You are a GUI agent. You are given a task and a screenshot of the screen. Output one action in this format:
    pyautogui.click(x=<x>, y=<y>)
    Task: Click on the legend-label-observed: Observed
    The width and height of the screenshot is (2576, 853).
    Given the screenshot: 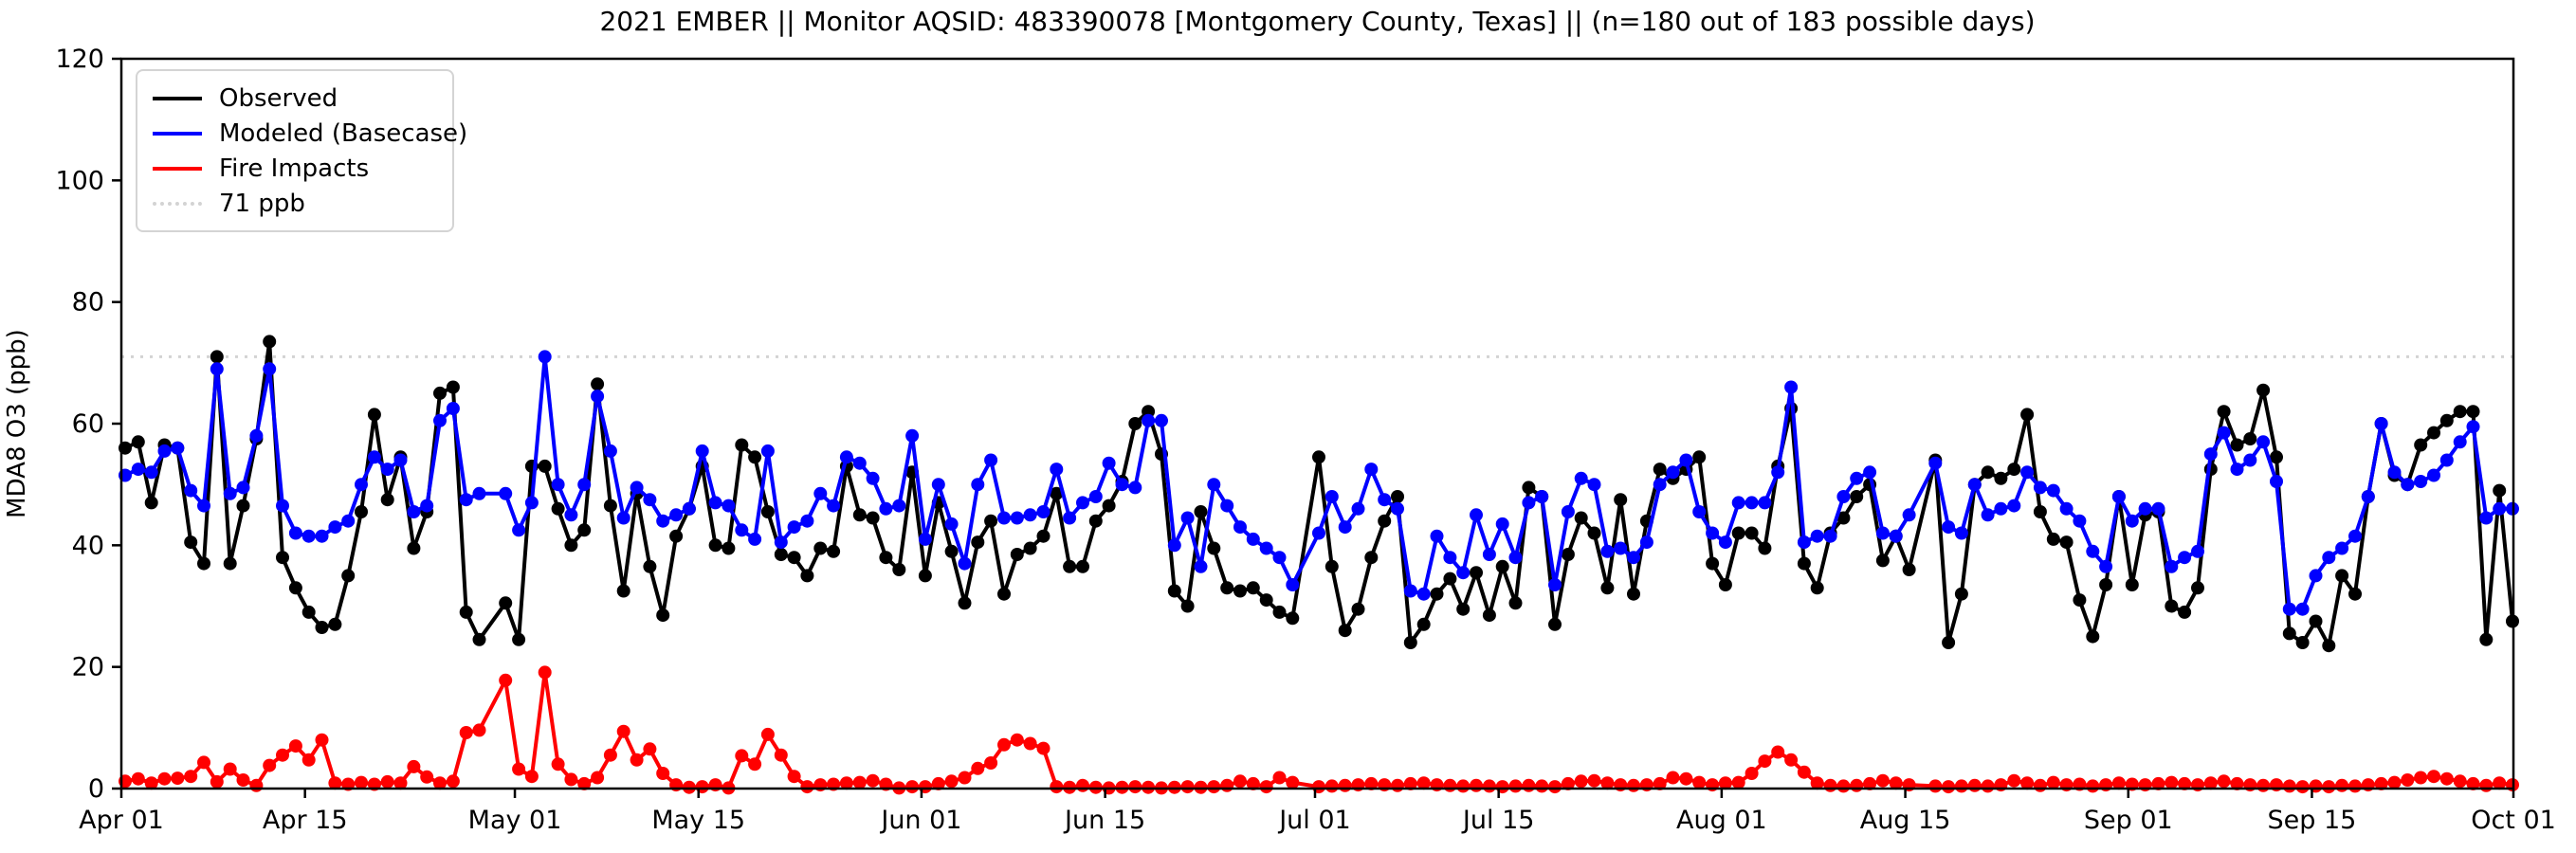 What is the action you would take?
    pyautogui.click(x=278, y=98)
    